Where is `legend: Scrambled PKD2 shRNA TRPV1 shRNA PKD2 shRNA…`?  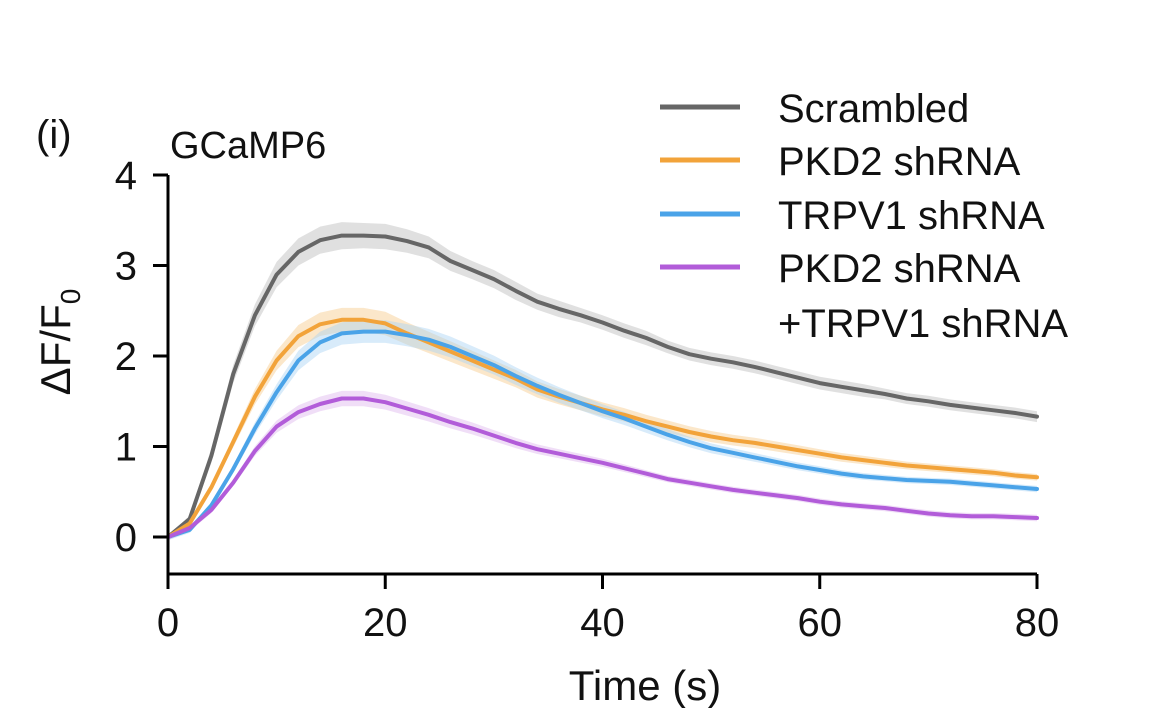
legend: Scrambled PKD2 shRNA TRPV1 shRNA PKD2 shRNA… is located at coordinates (864, 216).